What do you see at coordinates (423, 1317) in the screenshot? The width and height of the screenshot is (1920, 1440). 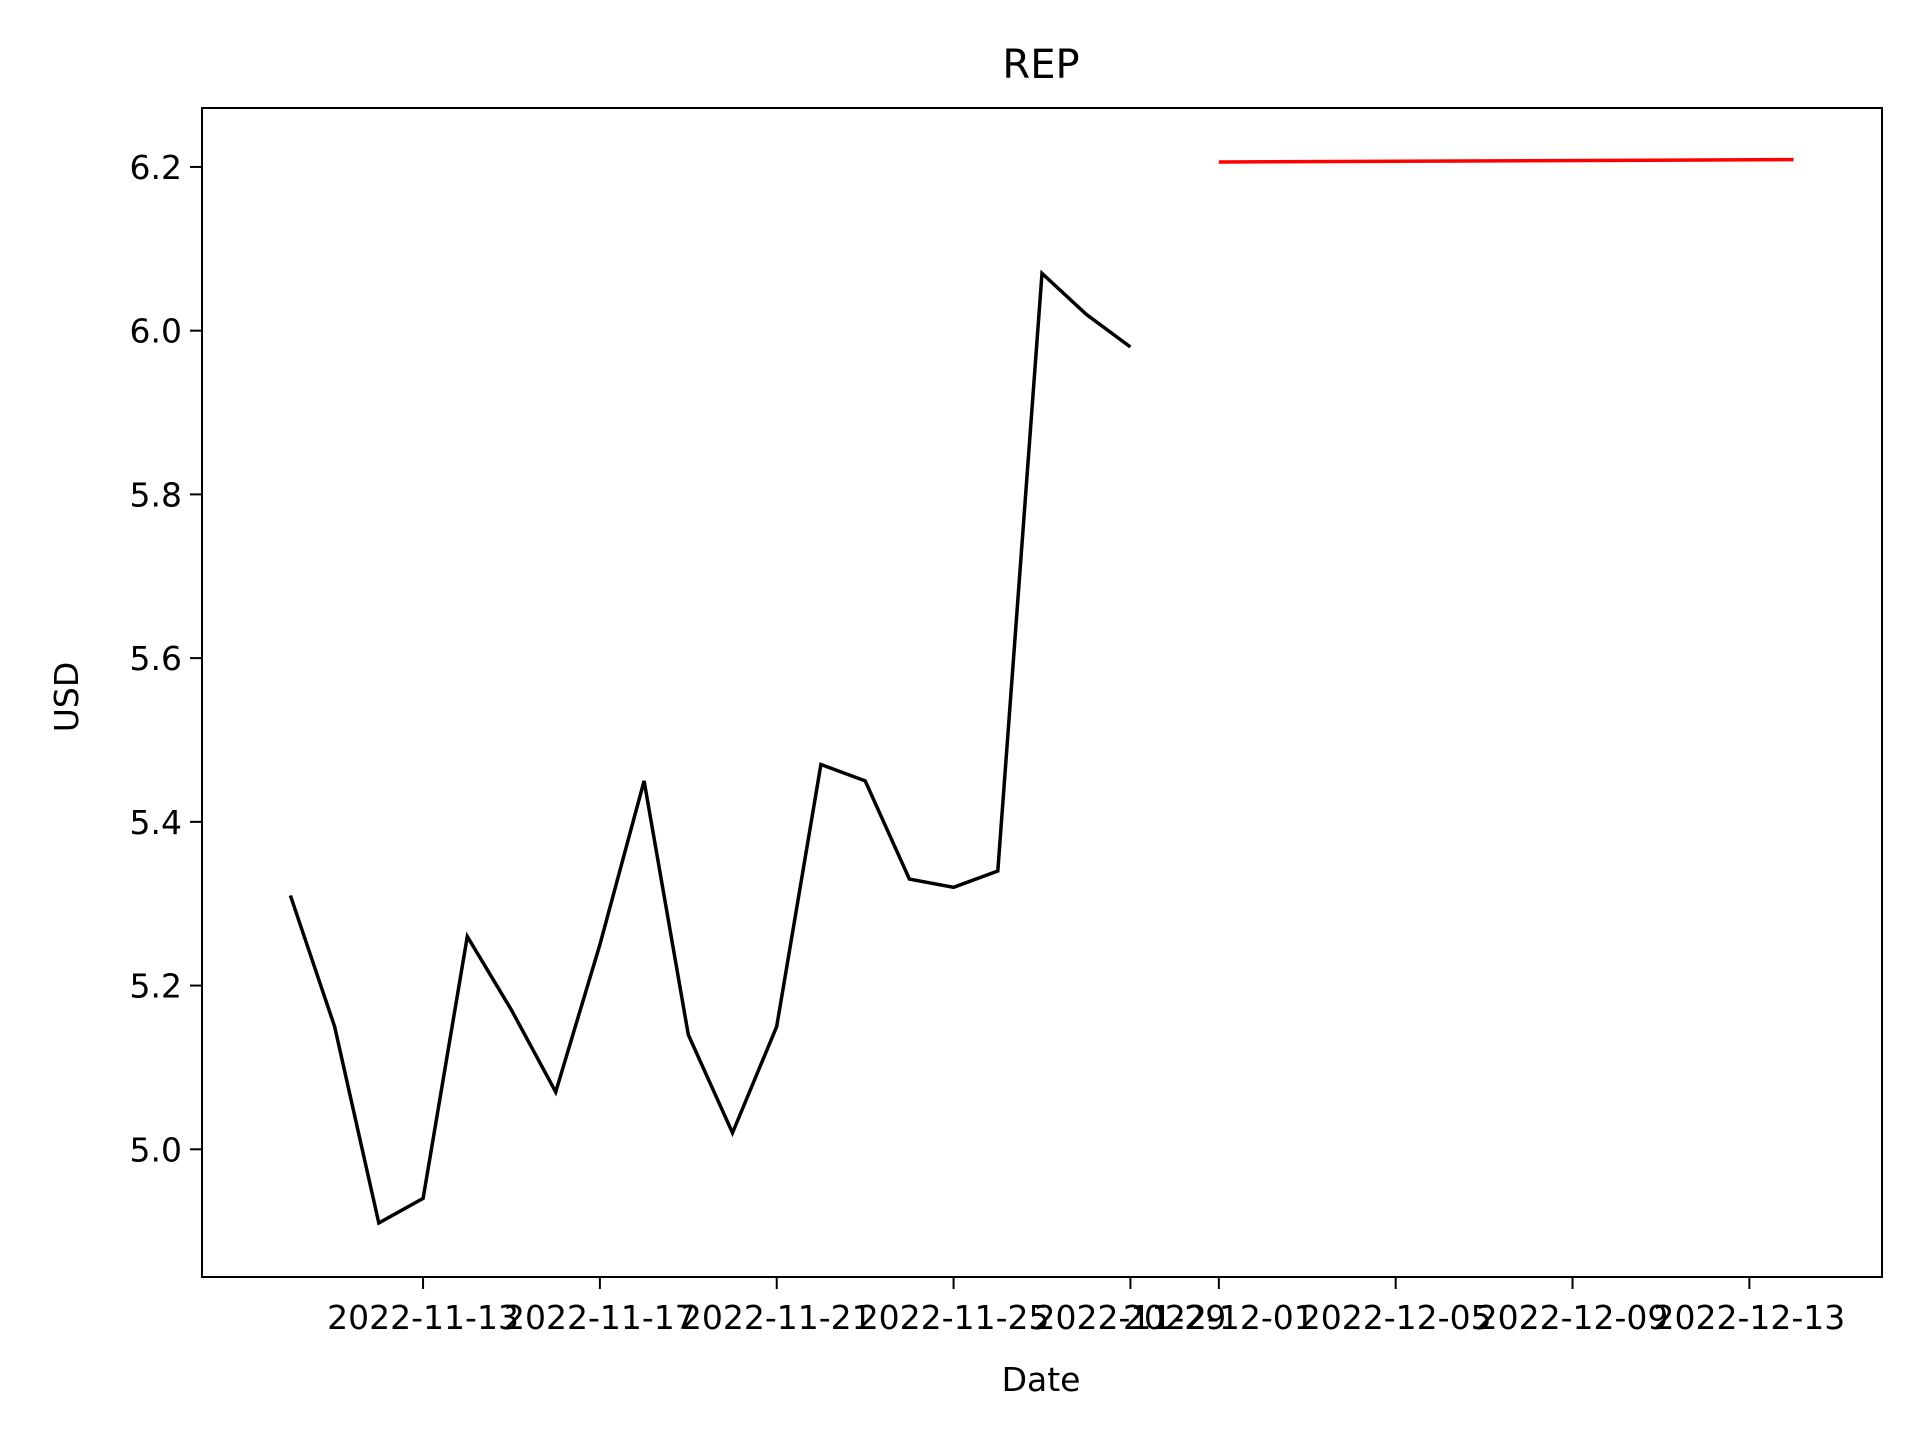 I see `x-tick-label: 2022-11-13` at bounding box center [423, 1317].